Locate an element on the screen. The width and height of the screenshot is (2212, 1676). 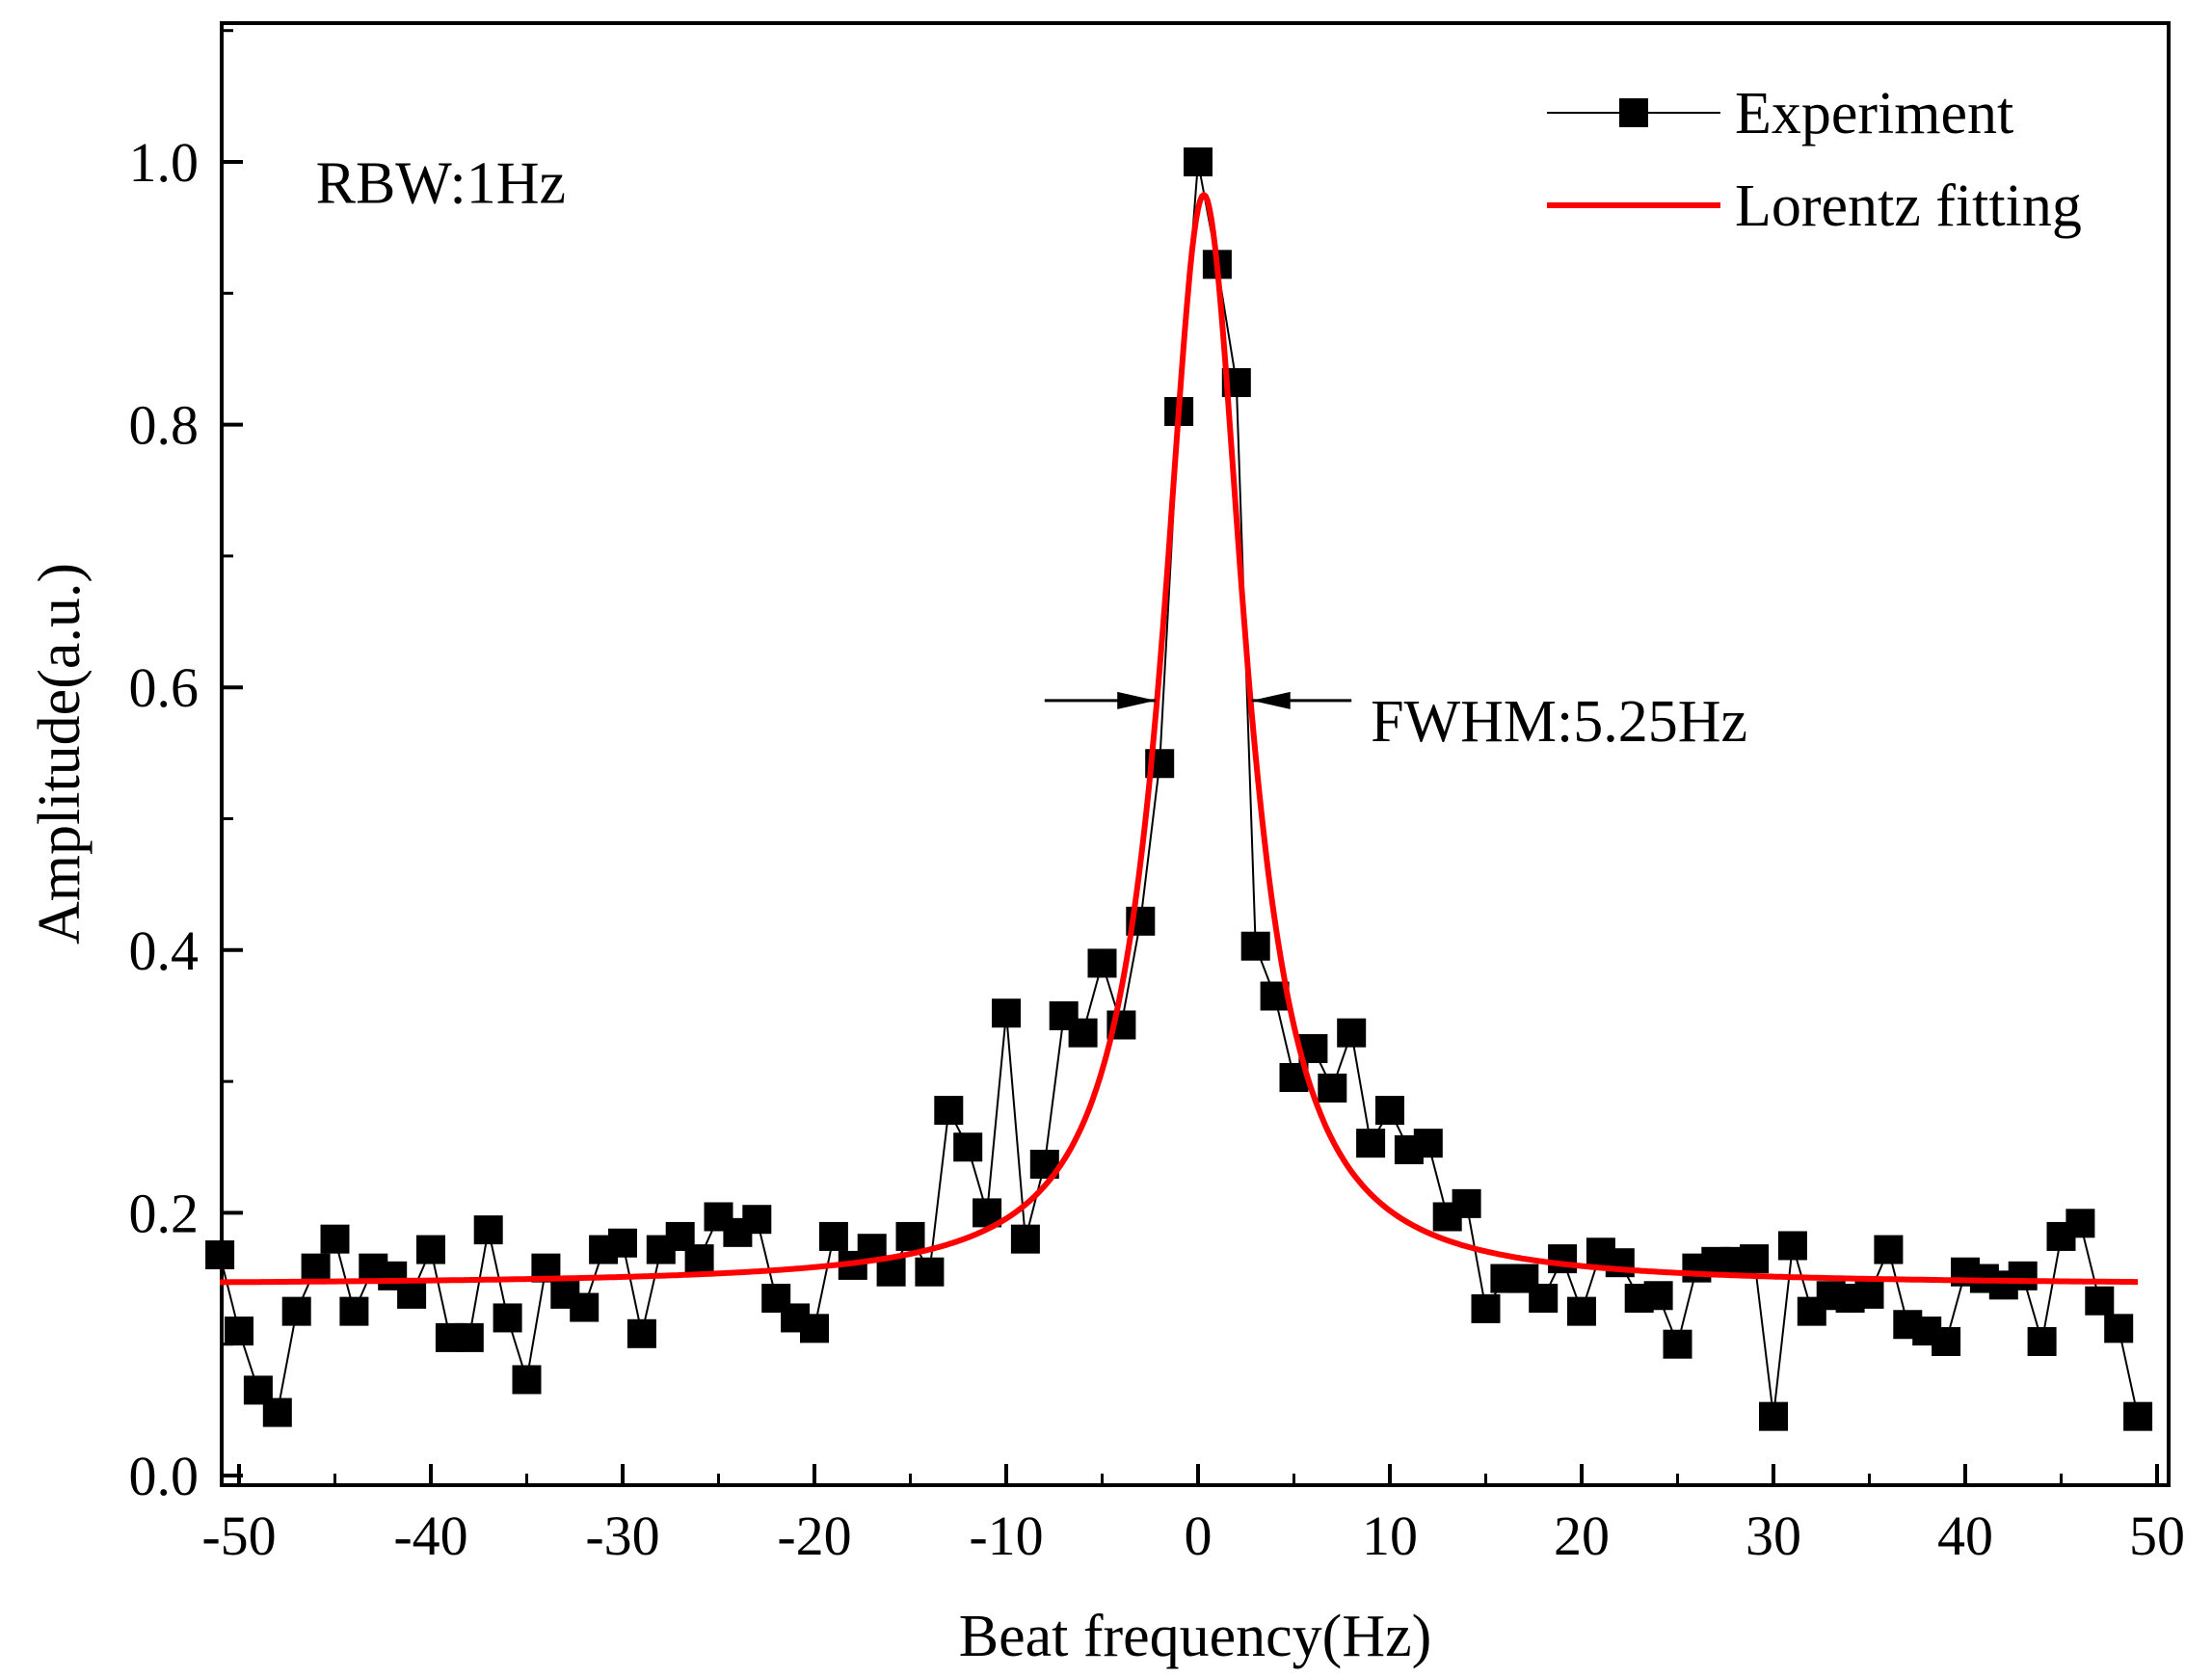
x-tick-label: -40 is located at coordinates (430, 1535).